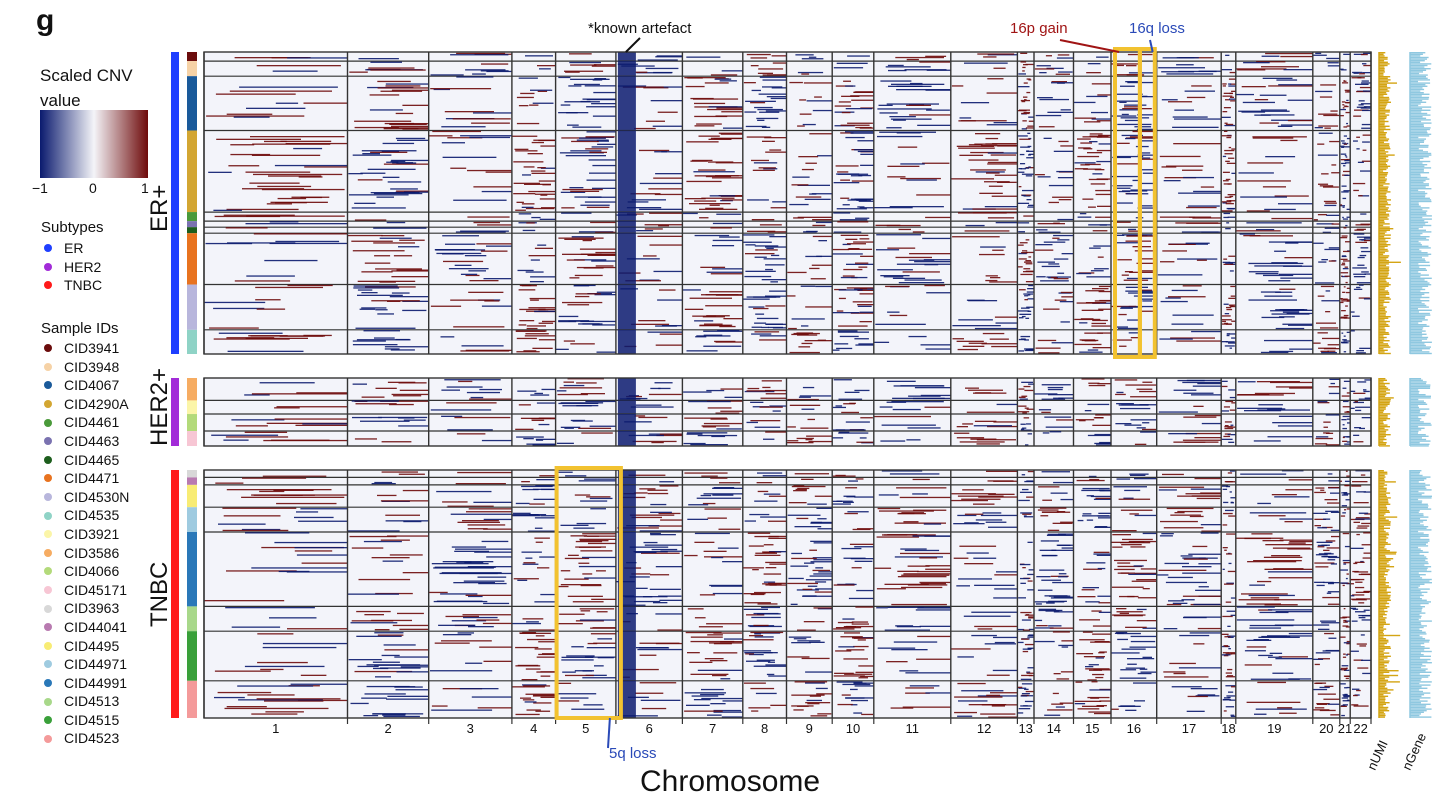  I want to click on sample-legend-label: CID44971, so click(96, 664).